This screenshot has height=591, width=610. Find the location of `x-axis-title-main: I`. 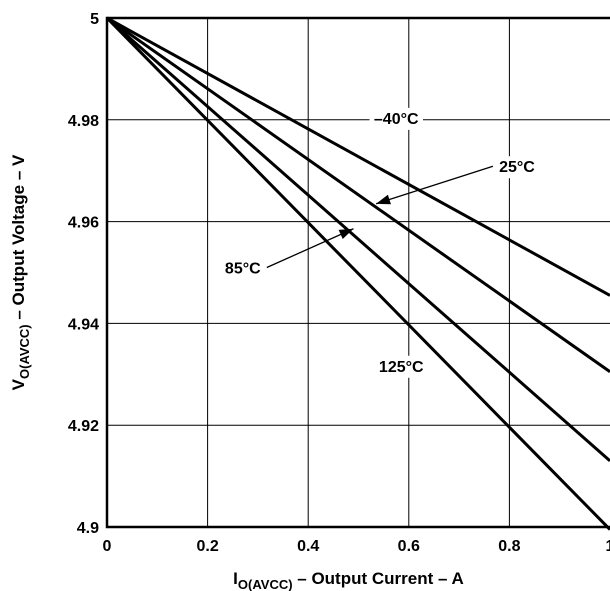

x-axis-title-main: I is located at coordinates (235, 578).